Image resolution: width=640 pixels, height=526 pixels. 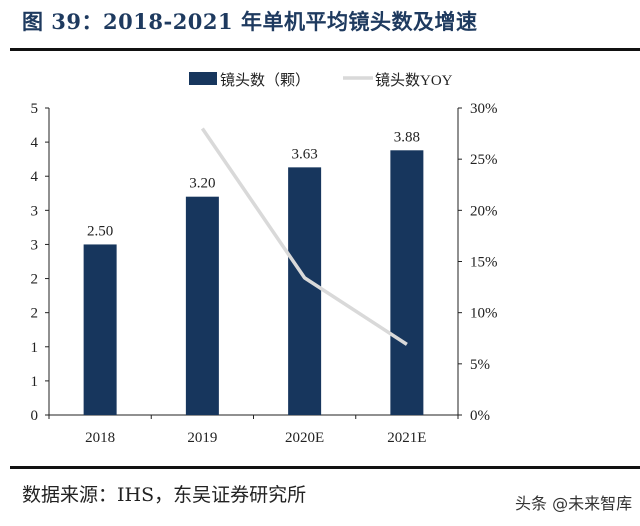 I want to click on yoy-line, so click(x=304, y=236).